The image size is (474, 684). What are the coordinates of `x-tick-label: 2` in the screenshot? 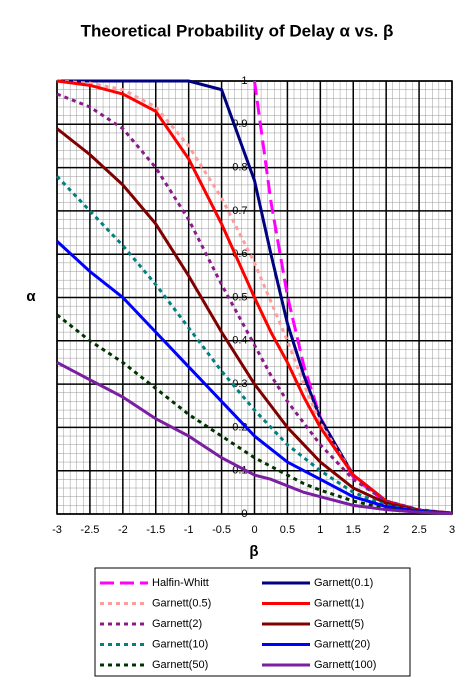 It's located at (386, 530).